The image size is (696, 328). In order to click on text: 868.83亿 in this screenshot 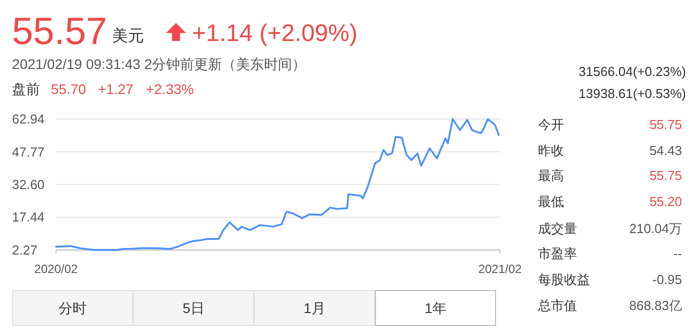, I will do `click(655, 305)`.